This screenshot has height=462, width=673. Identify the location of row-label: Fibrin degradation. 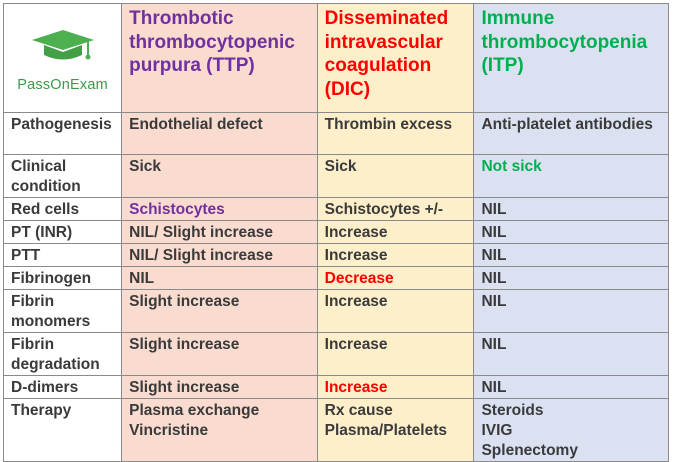
(62, 354).